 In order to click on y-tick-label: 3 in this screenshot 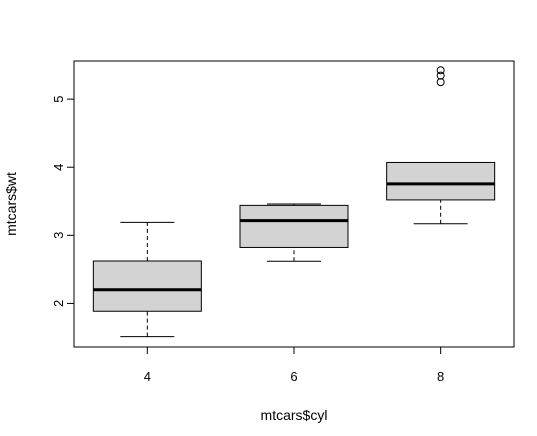, I will do `click(58, 235)`.